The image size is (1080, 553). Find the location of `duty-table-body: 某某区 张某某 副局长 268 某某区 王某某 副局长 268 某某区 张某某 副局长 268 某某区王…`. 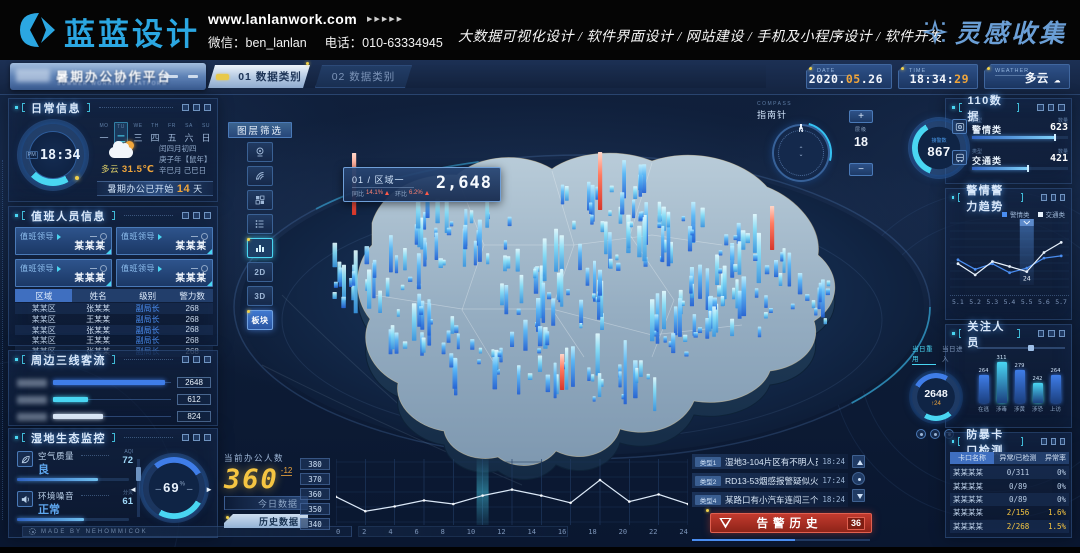

duty-table-body: 某某区 张某某 副局长 268 某某区 王某某 副局长 268 某某区 张某某 副局长 268 某某区王… is located at coordinates (114, 330).